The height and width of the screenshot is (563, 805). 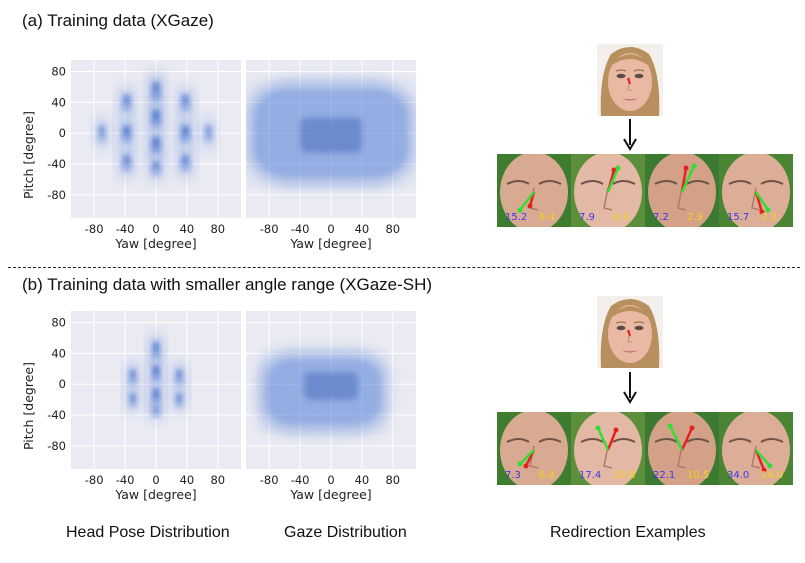 I want to click on down-arrow-a, so click(x=630, y=135).